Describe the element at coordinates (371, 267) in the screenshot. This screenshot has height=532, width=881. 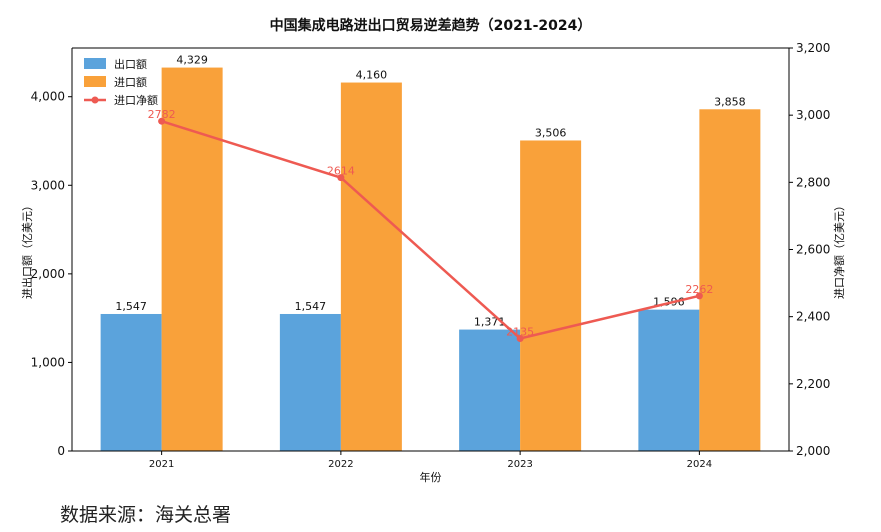
I see `bar-进口额-2022` at that location.